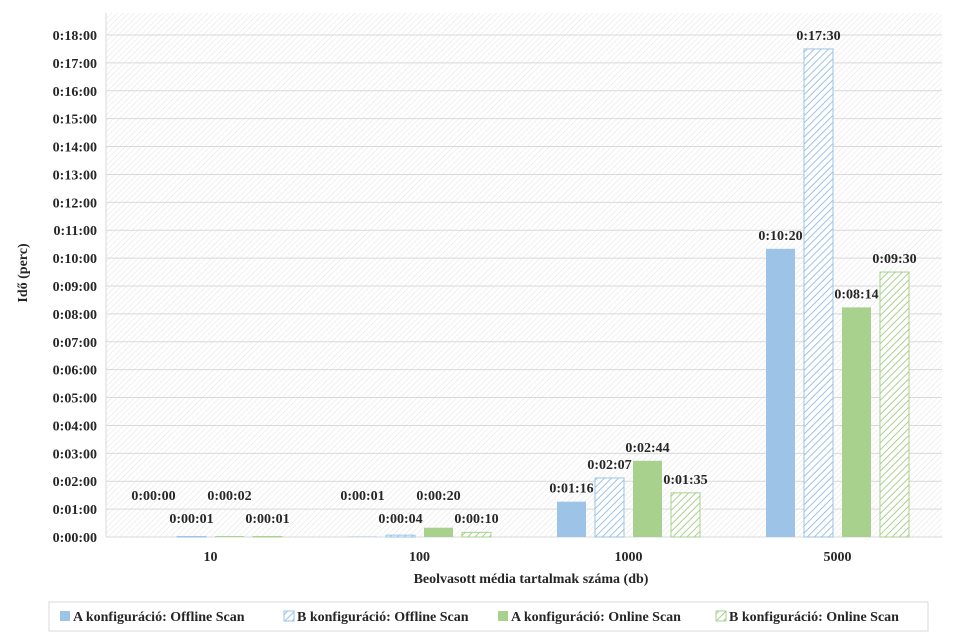 The height and width of the screenshot is (644, 977). What do you see at coordinates (75, 148) in the screenshot?
I see `y-tick-label: 0:14:00` at bounding box center [75, 148].